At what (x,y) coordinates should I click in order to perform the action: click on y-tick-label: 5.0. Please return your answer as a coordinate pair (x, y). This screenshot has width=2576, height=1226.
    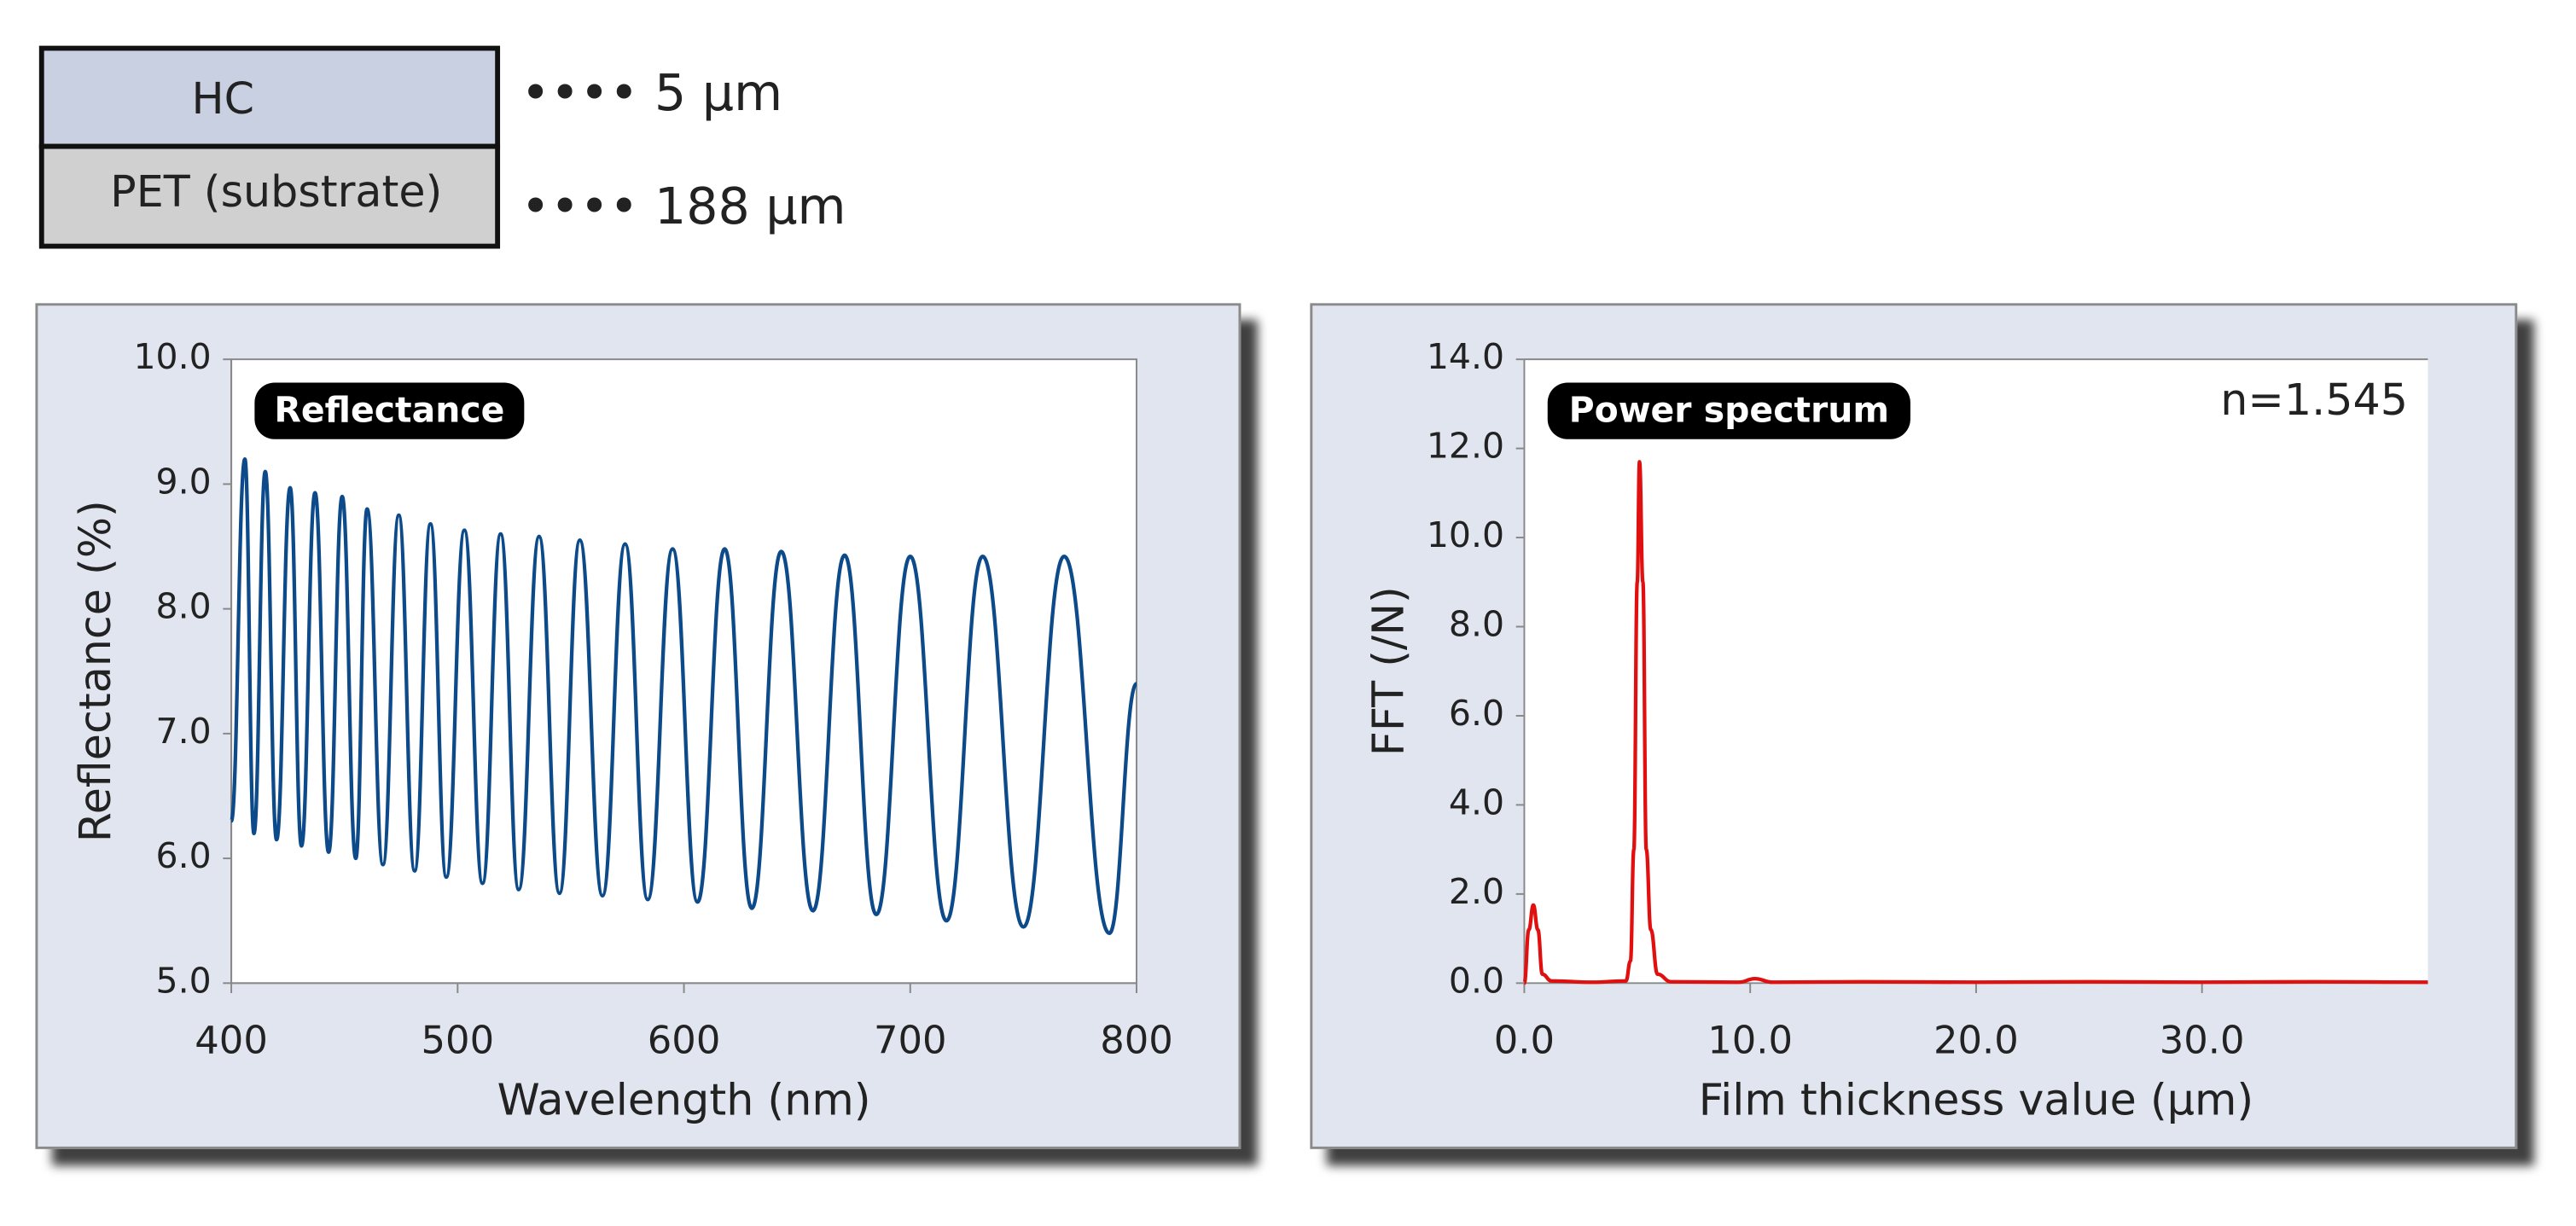
    Looking at the image, I should click on (184, 980).